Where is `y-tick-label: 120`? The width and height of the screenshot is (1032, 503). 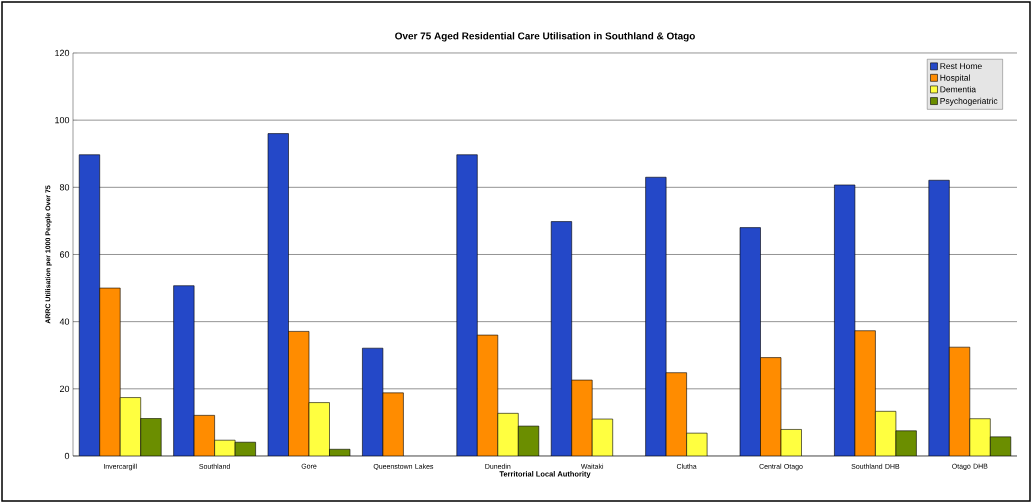 y-tick-label: 120 is located at coordinates (62, 53).